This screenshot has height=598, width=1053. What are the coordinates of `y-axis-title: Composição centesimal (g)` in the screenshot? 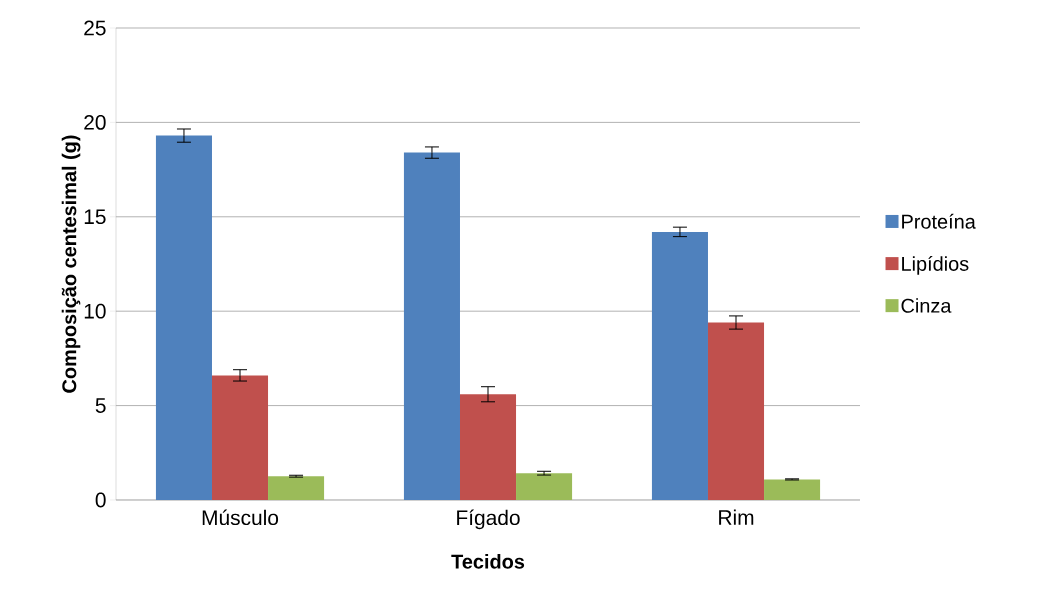 It's located at (71, 264).